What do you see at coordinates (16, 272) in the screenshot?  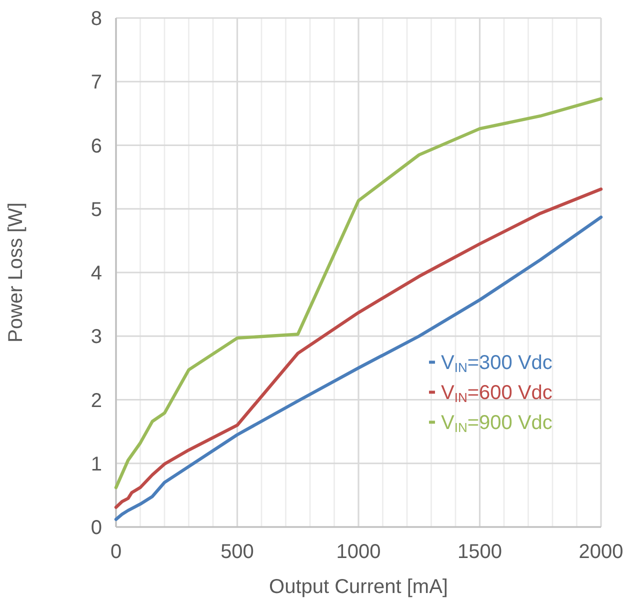 I see `y-axis-title: Power Loss [W]` at bounding box center [16, 272].